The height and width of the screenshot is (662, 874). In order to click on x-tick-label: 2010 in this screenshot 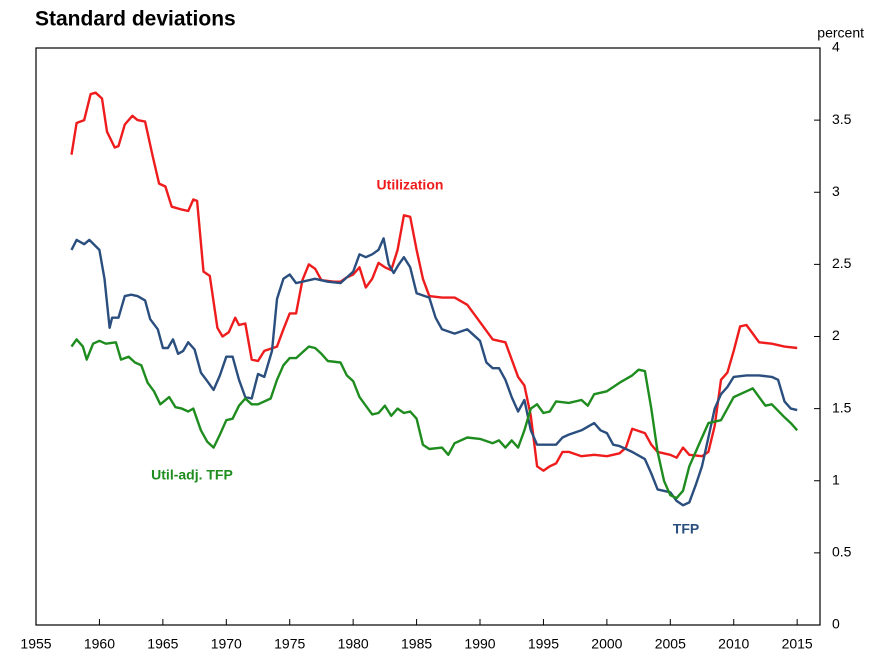, I will do `click(733, 644)`.